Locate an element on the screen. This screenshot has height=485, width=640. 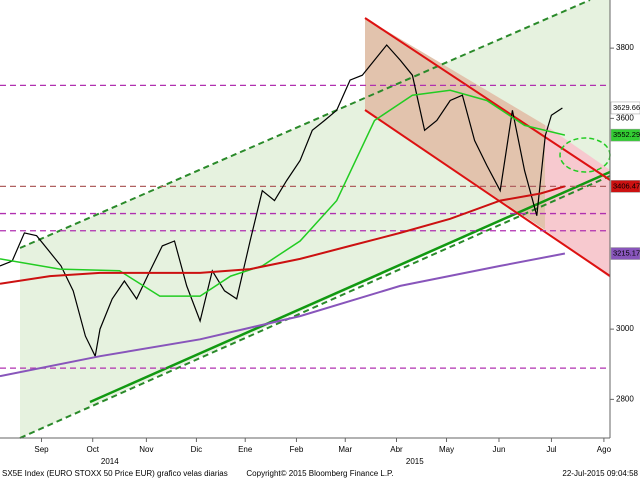
x-tick-label: Dic is located at coordinates (197, 449).